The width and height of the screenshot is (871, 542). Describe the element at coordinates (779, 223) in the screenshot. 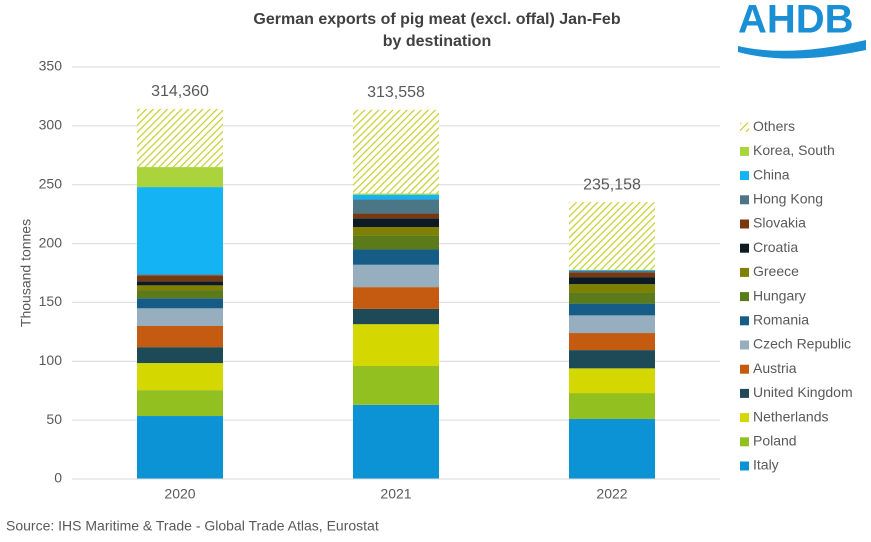

I see `legend-label: Slovakia` at that location.